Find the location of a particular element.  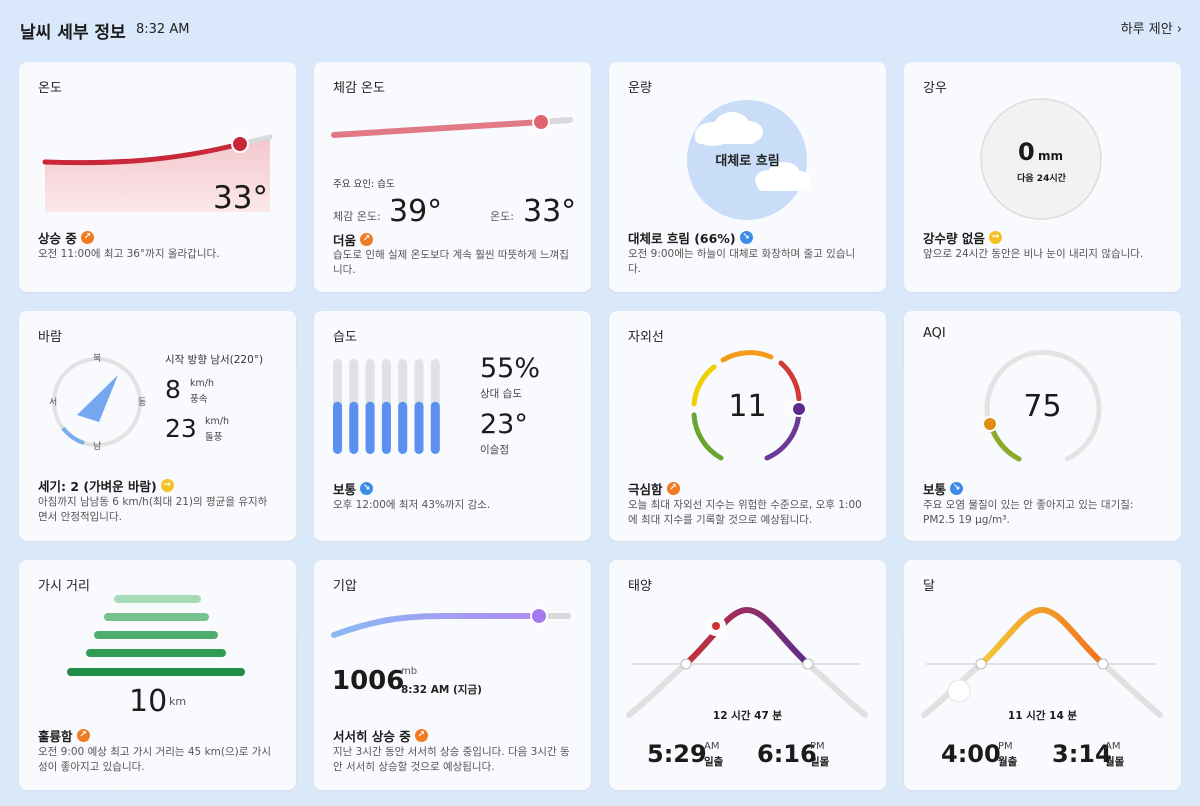

humidity-label: 상대 습도 is located at coordinates (501, 394).